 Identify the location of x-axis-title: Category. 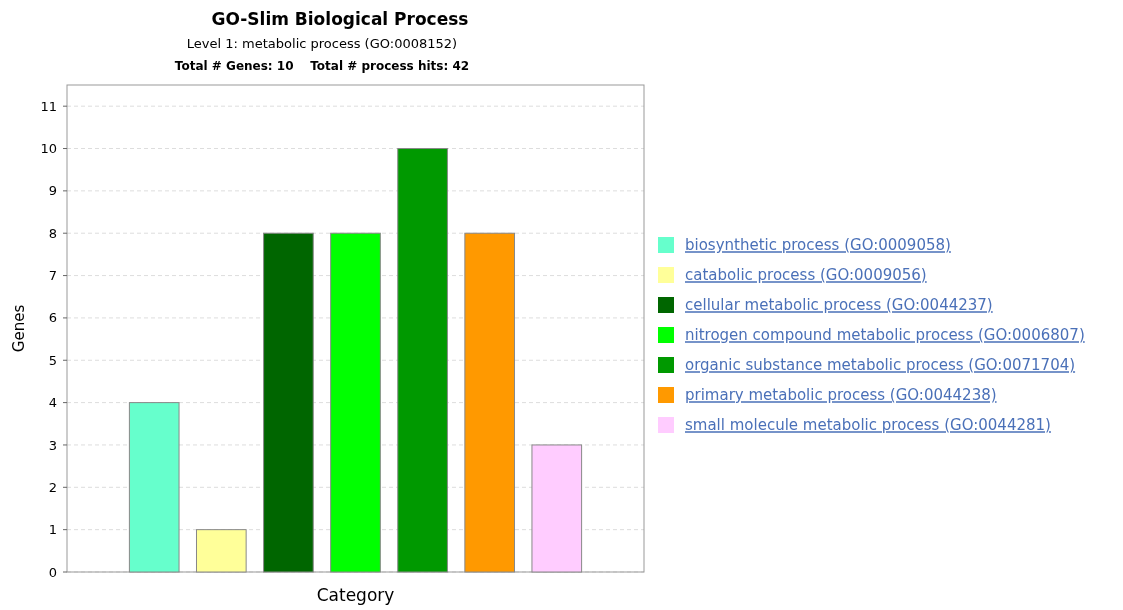
(355, 595).